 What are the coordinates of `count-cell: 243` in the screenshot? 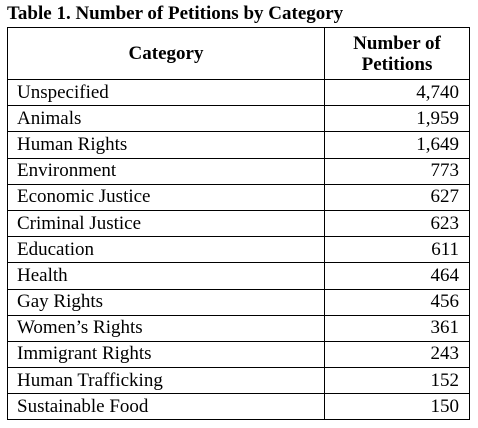 It's located at (397, 354).